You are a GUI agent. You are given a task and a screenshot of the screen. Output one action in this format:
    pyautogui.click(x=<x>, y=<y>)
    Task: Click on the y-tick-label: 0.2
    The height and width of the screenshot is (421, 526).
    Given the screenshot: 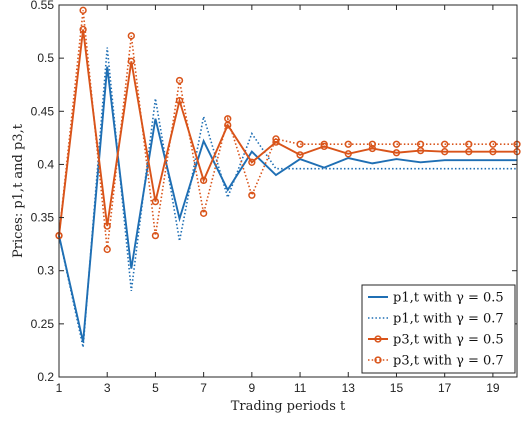 What is the action you would take?
    pyautogui.click(x=45, y=377)
    